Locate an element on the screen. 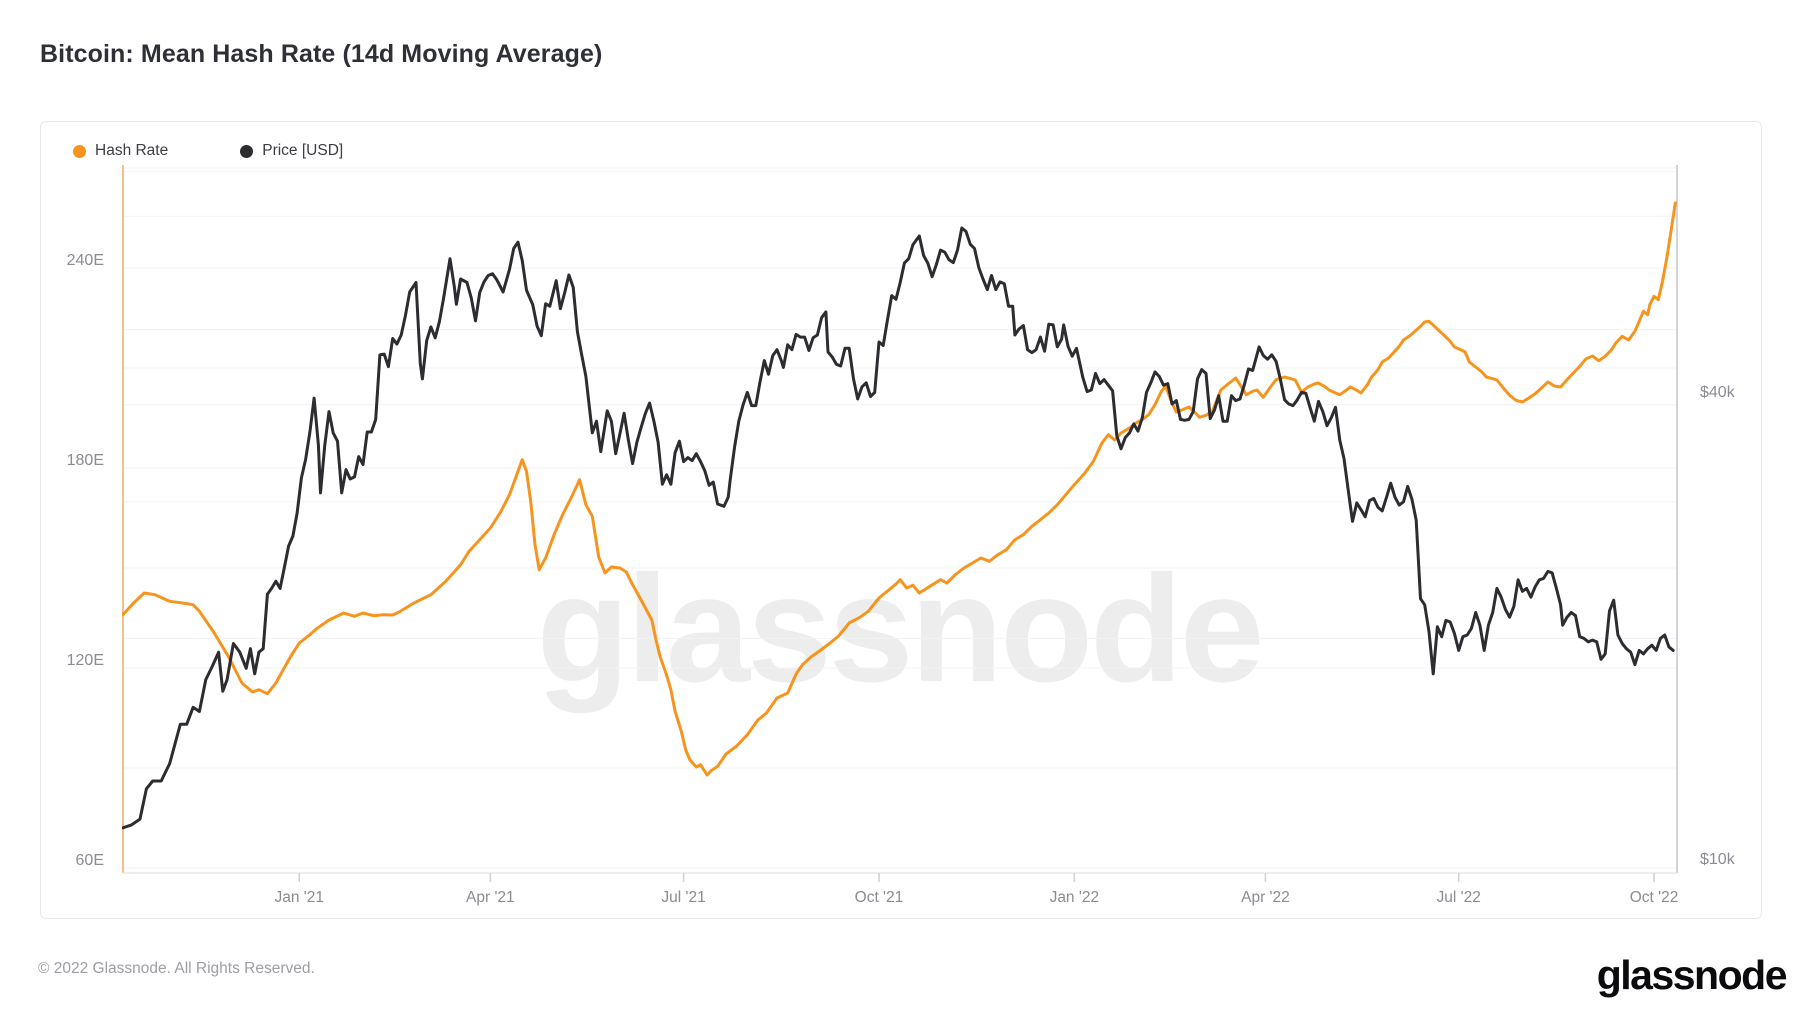 This screenshot has width=1800, height=1013. x-axis-tick-Jan-22: Jan '22 is located at coordinates (1074, 897).